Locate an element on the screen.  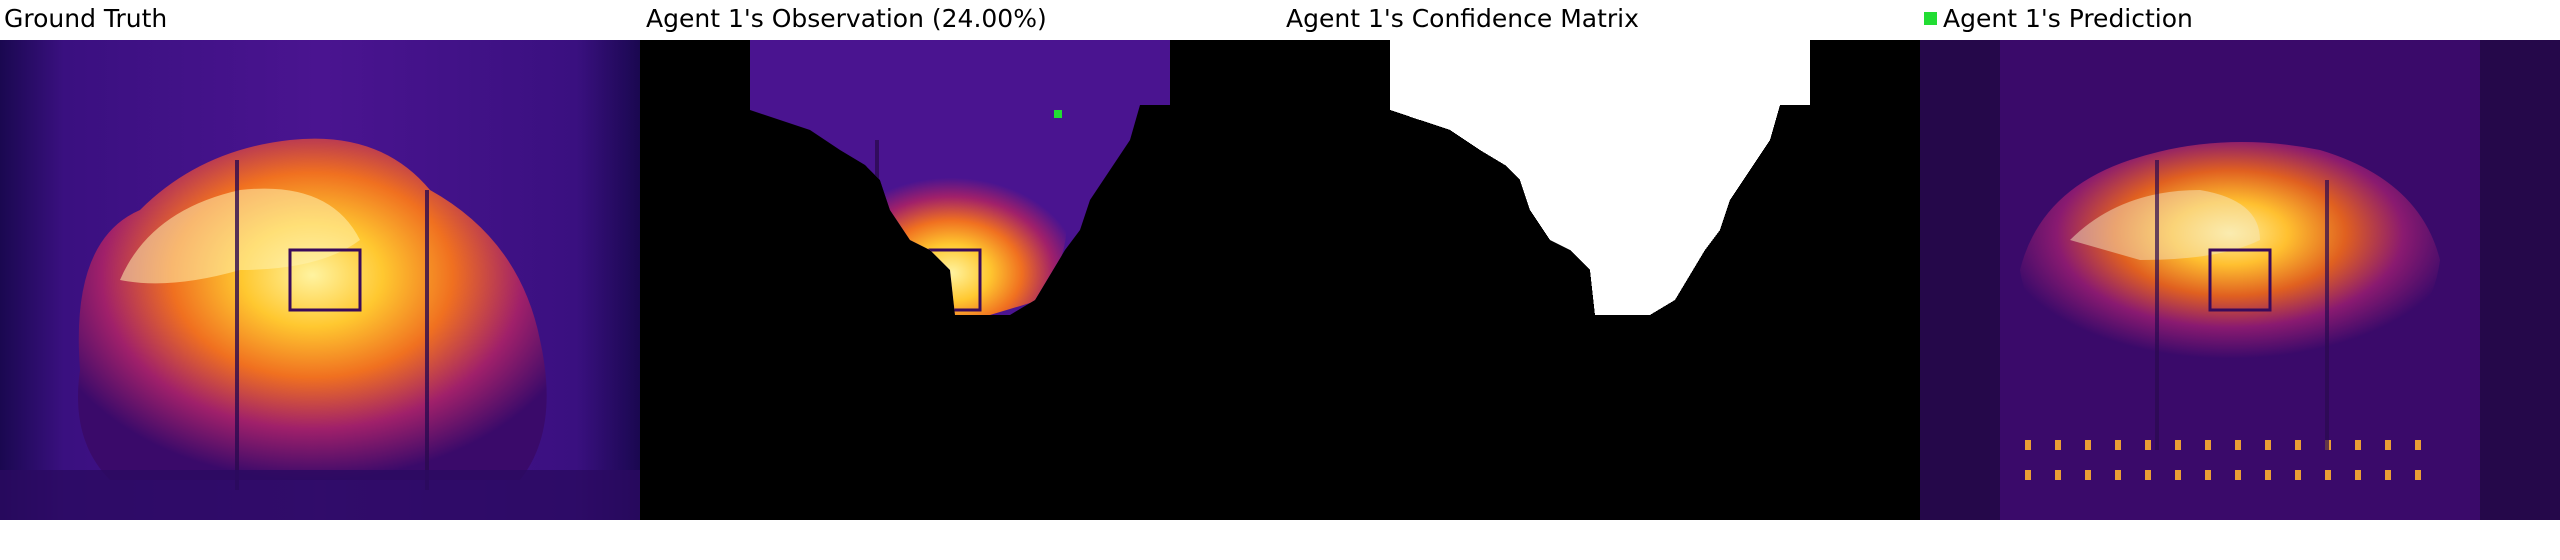
agent-marker-legend-icon is located at coordinates (1930, 18).